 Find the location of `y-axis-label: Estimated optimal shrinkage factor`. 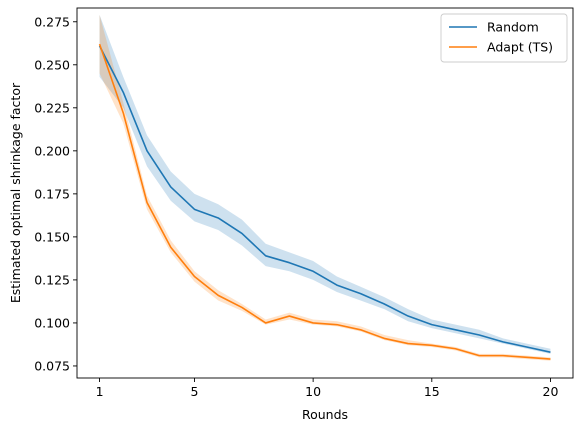

y-axis-label: Estimated optimal shrinkage factor is located at coordinates (15, 192).